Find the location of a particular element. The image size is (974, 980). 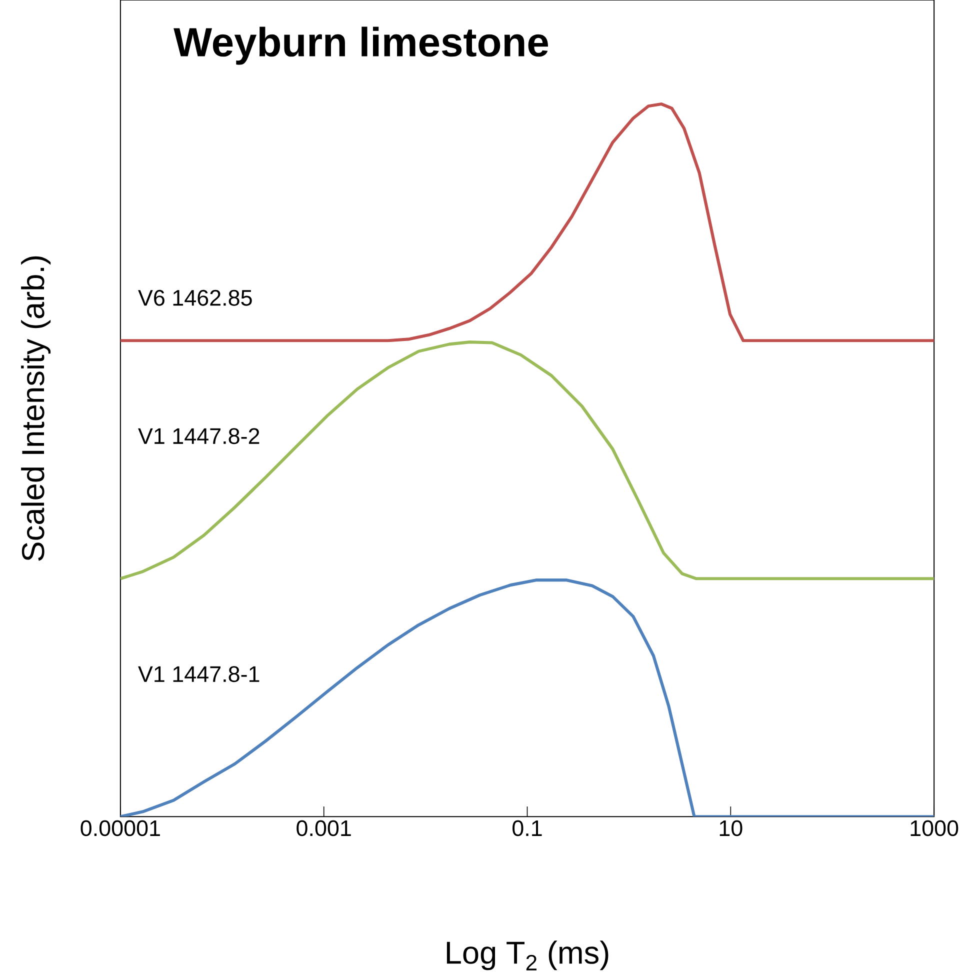

series-label: V1 1447.8-2 is located at coordinates (199, 436).